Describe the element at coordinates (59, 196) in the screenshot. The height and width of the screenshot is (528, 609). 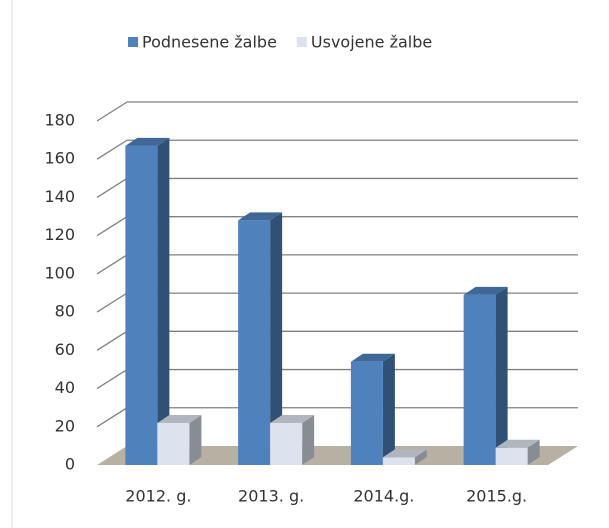
I see `y-tick-label: 140` at that location.